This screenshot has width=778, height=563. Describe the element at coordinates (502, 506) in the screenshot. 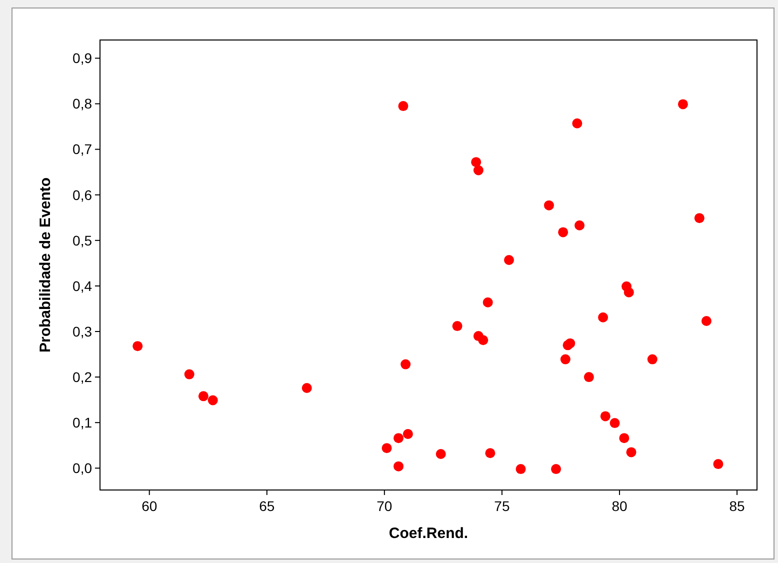

I see `x-tick-label: 75` at that location.